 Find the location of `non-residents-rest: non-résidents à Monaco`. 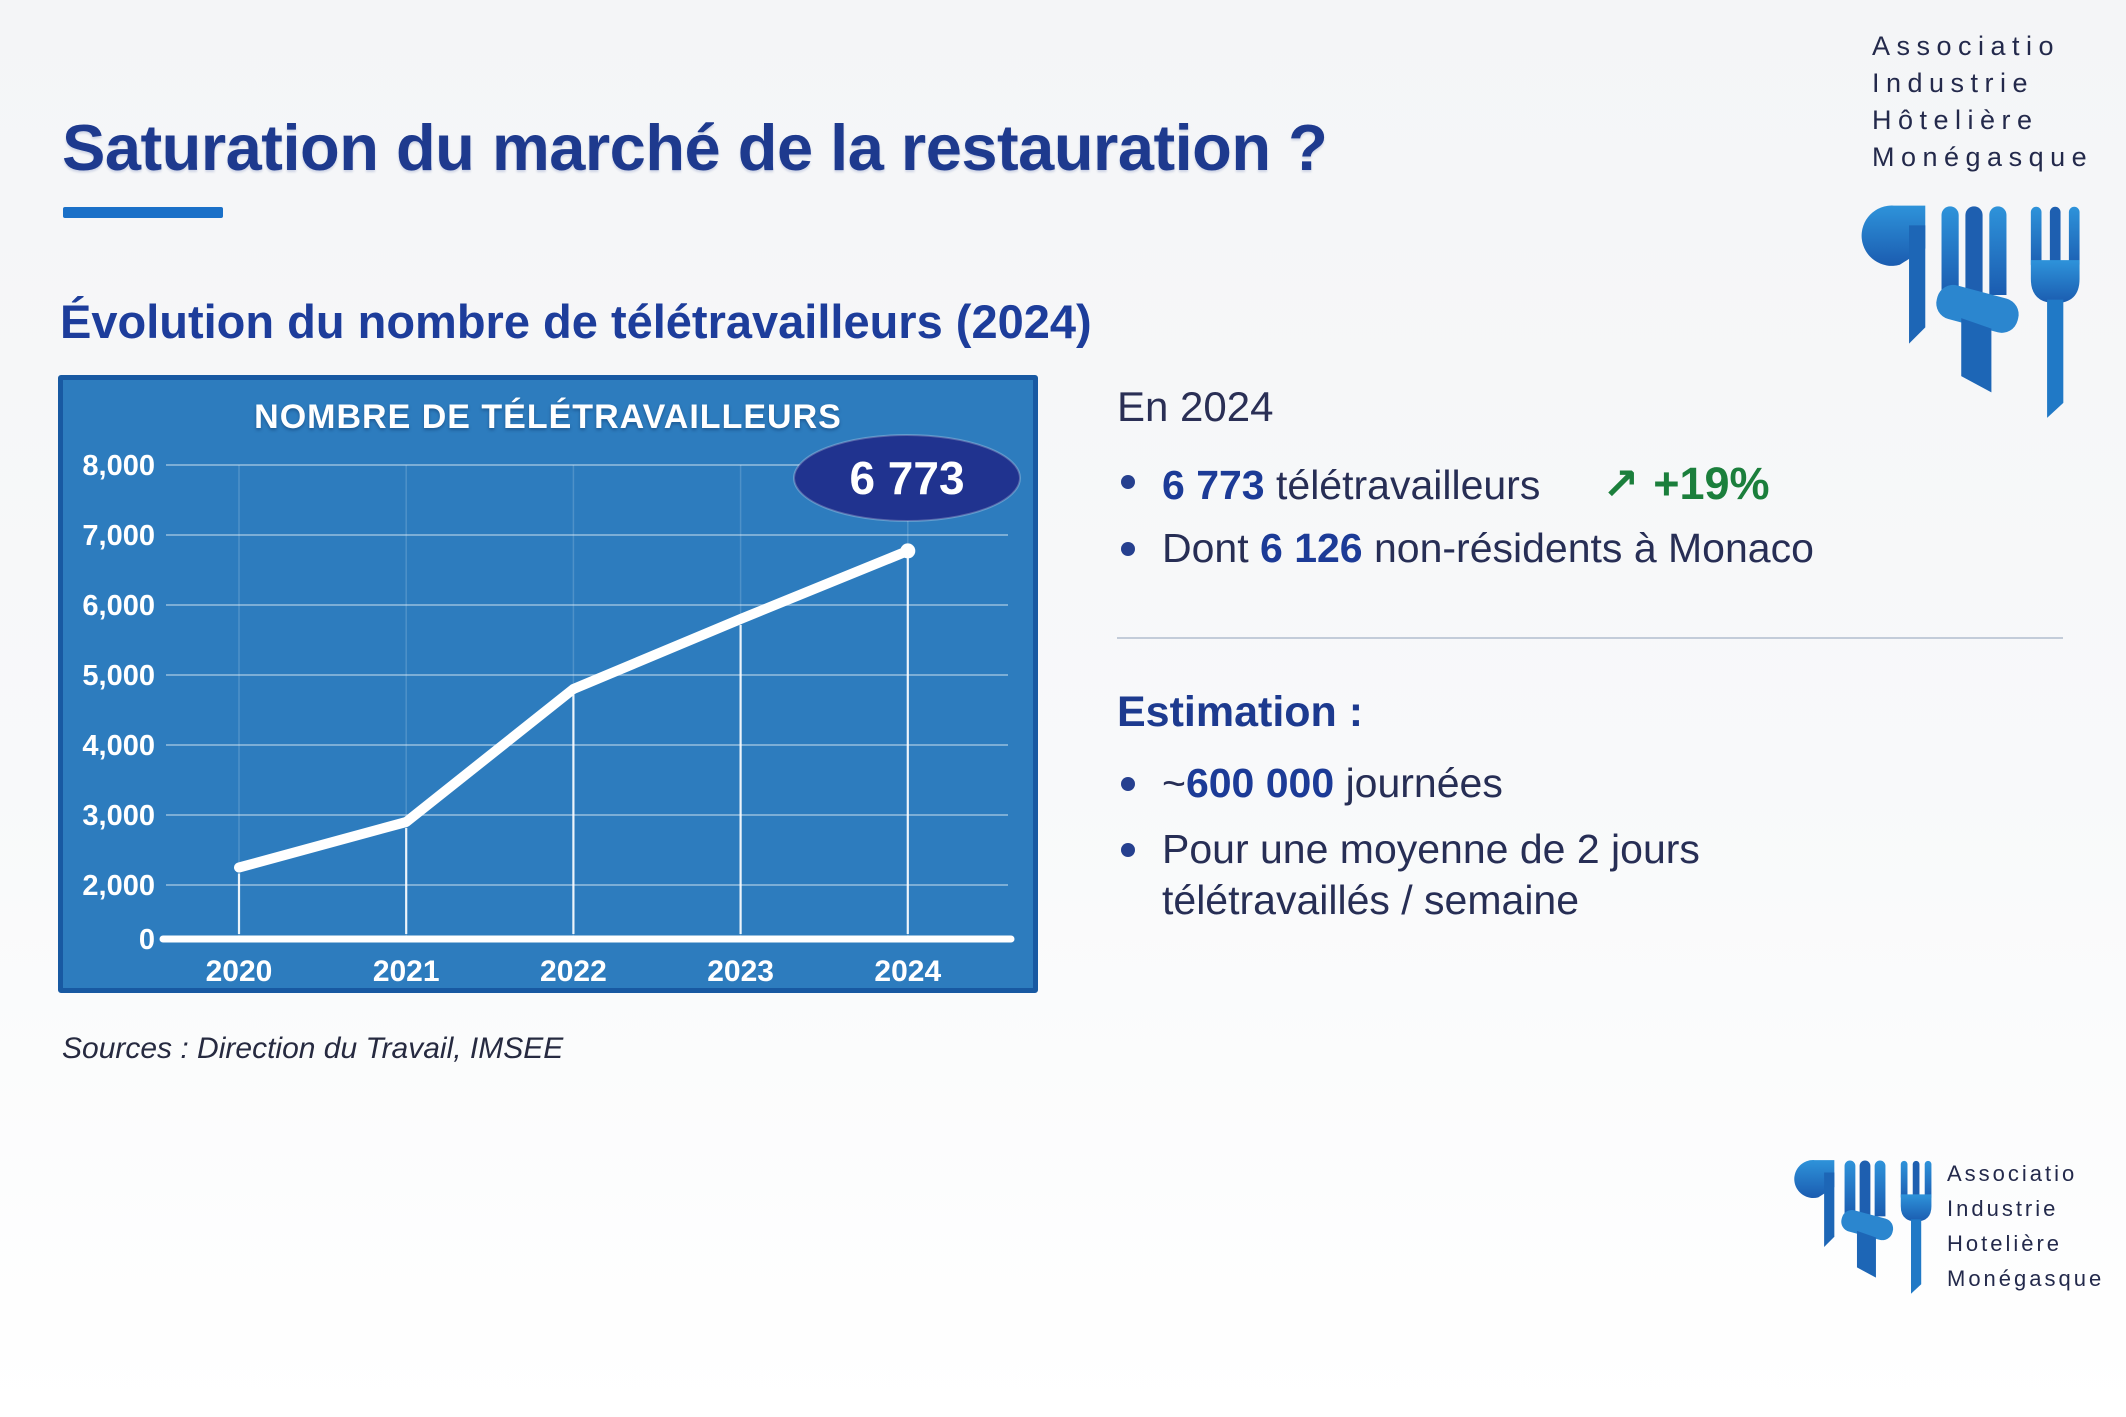

non-residents-rest: non-résidents à Monaco is located at coordinates (1588, 548).